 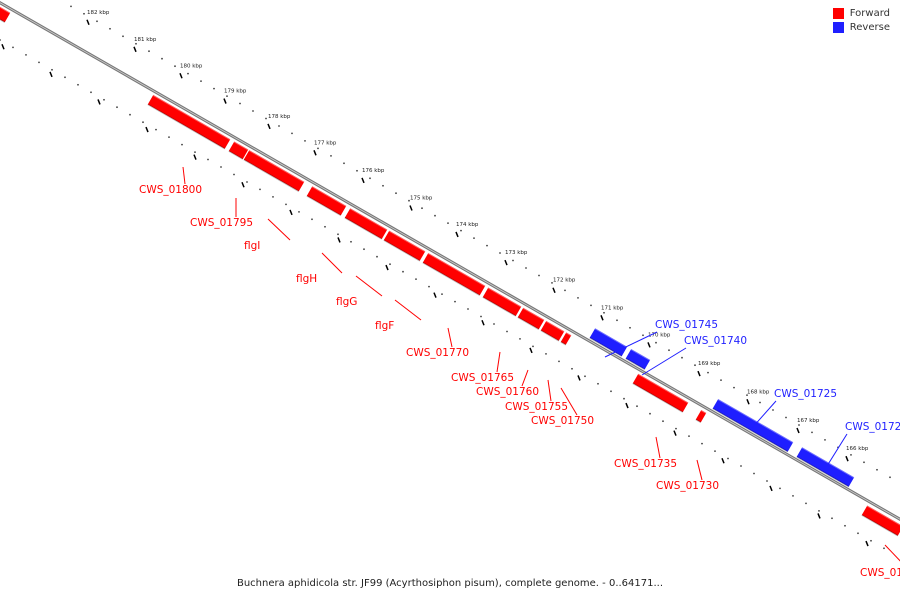 I want to click on gene-flgh: flgH, so click(x=321, y=235).